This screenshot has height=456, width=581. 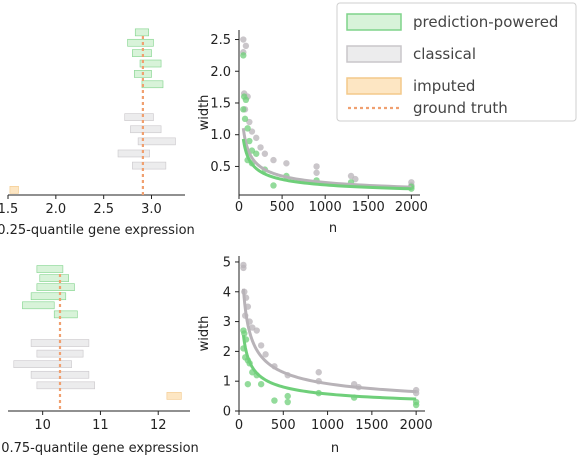 I want to click on x-tick-label: 10, so click(x=42, y=425).